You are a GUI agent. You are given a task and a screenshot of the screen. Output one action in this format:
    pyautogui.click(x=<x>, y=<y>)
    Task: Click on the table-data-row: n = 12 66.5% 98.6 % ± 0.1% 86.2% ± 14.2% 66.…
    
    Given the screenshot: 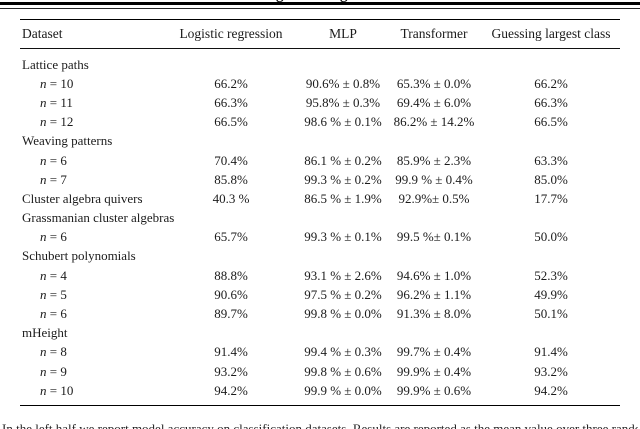 What is the action you would take?
    pyautogui.click(x=320, y=122)
    